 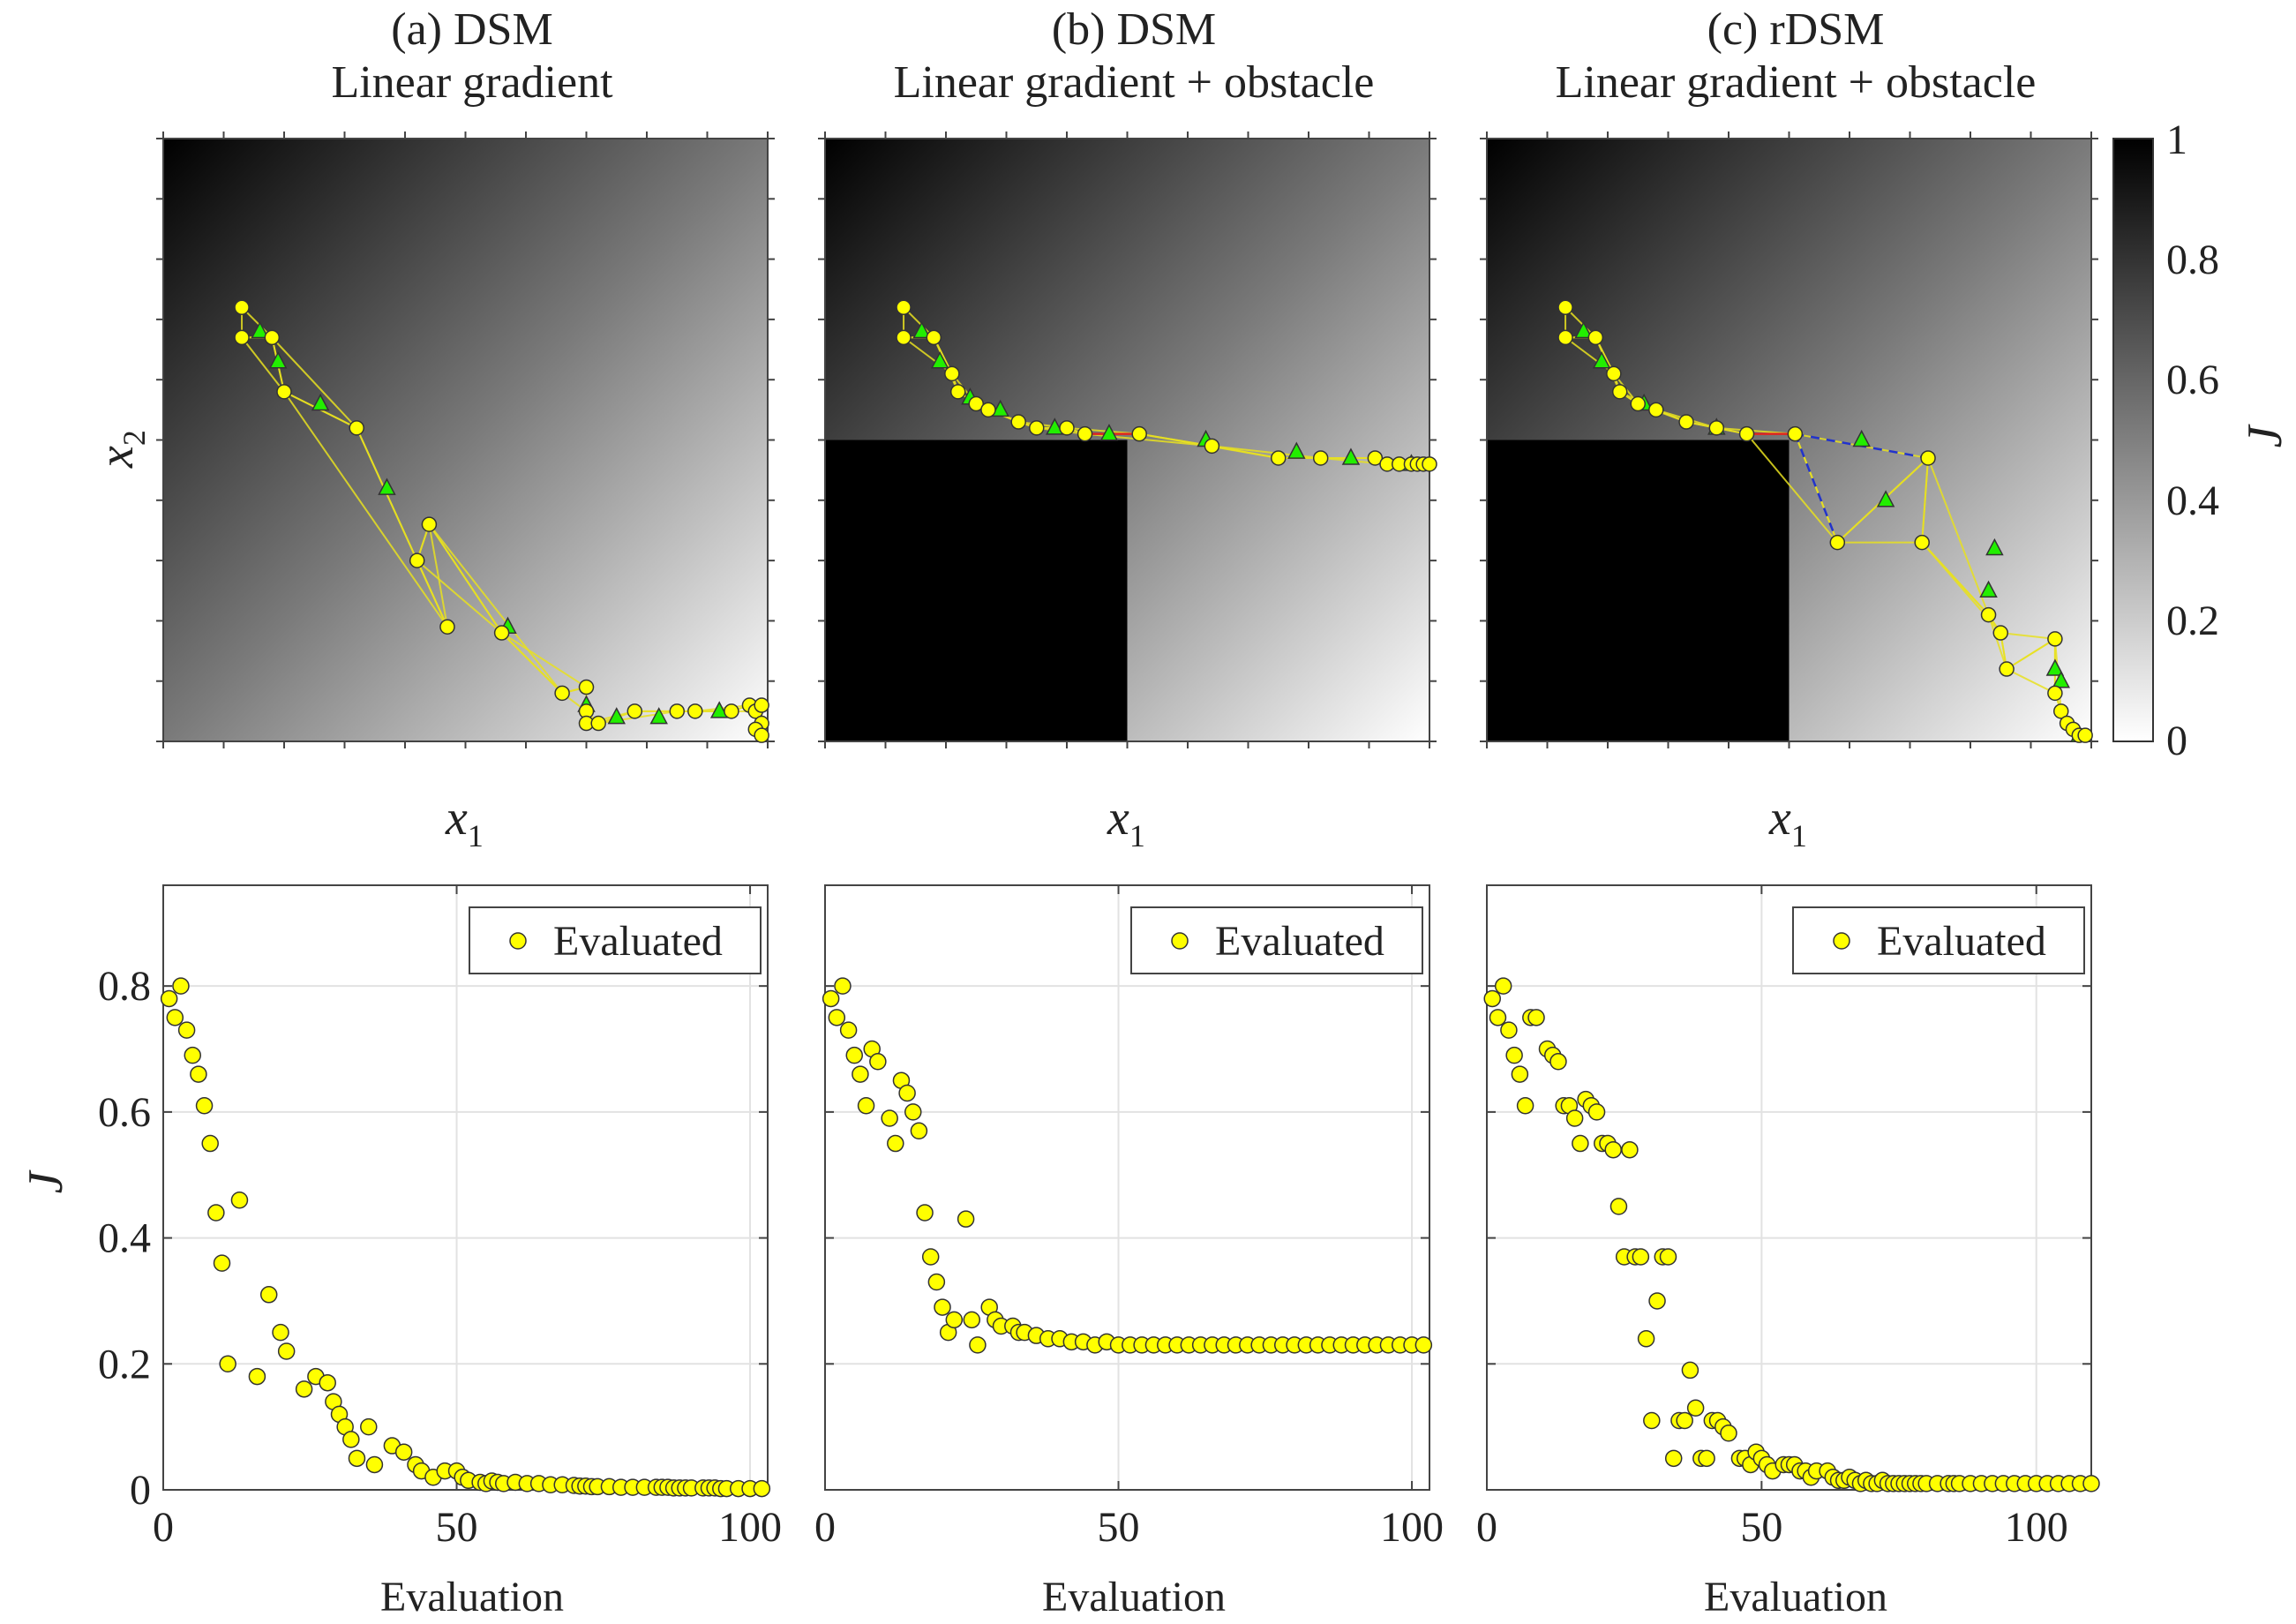 What do you see at coordinates (1789, 1187) in the screenshot?
I see `panel-c-plot-bg` at bounding box center [1789, 1187].